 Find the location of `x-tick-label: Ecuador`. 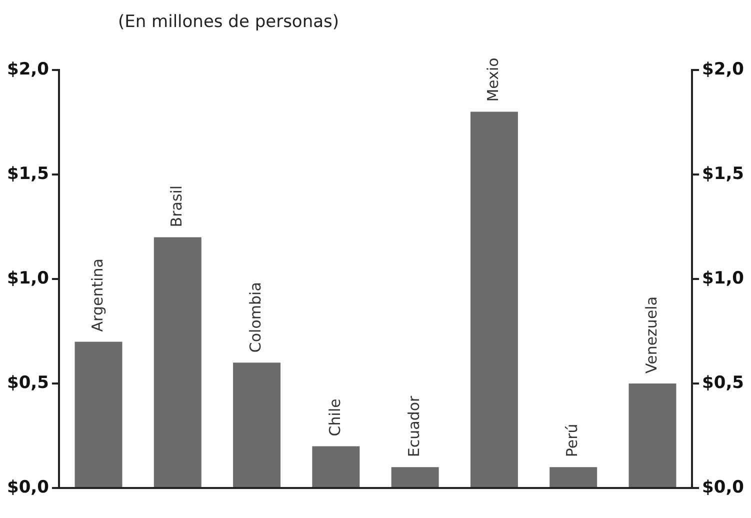

x-tick-label: Ecuador is located at coordinates (413, 426).